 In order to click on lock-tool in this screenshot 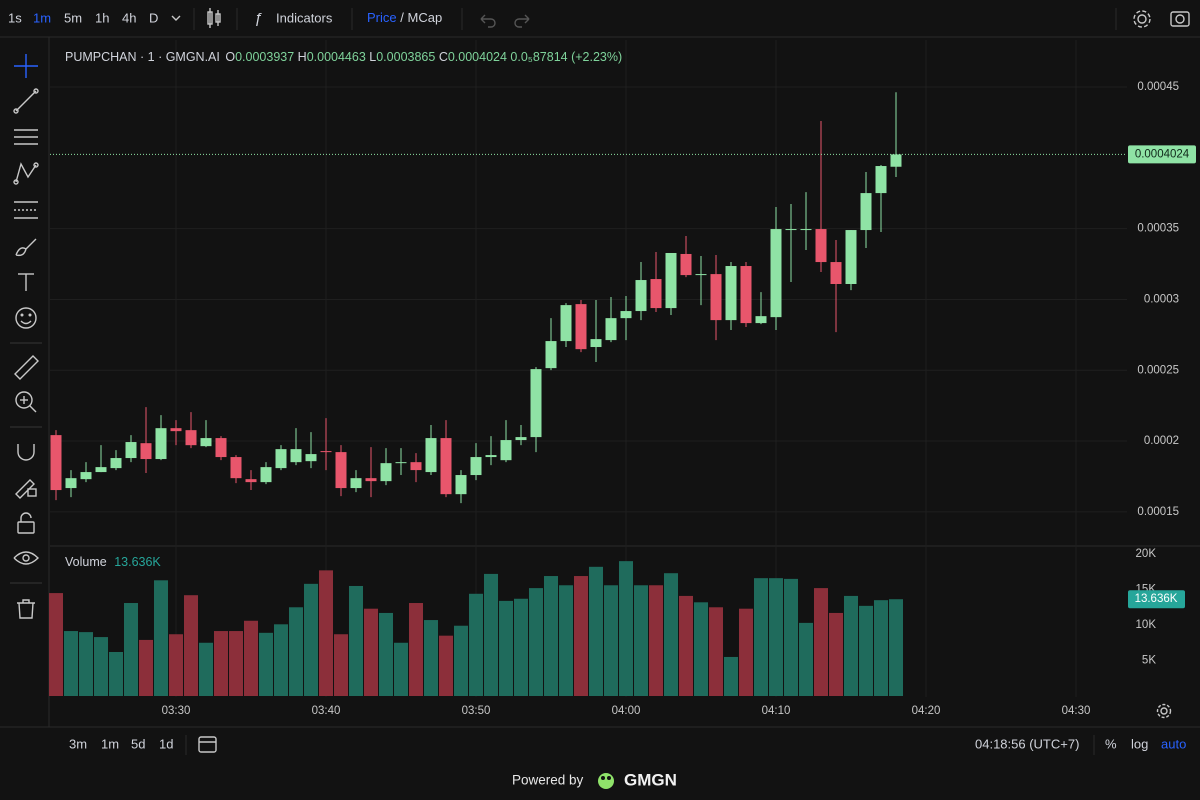, I will do `click(26, 523)`.